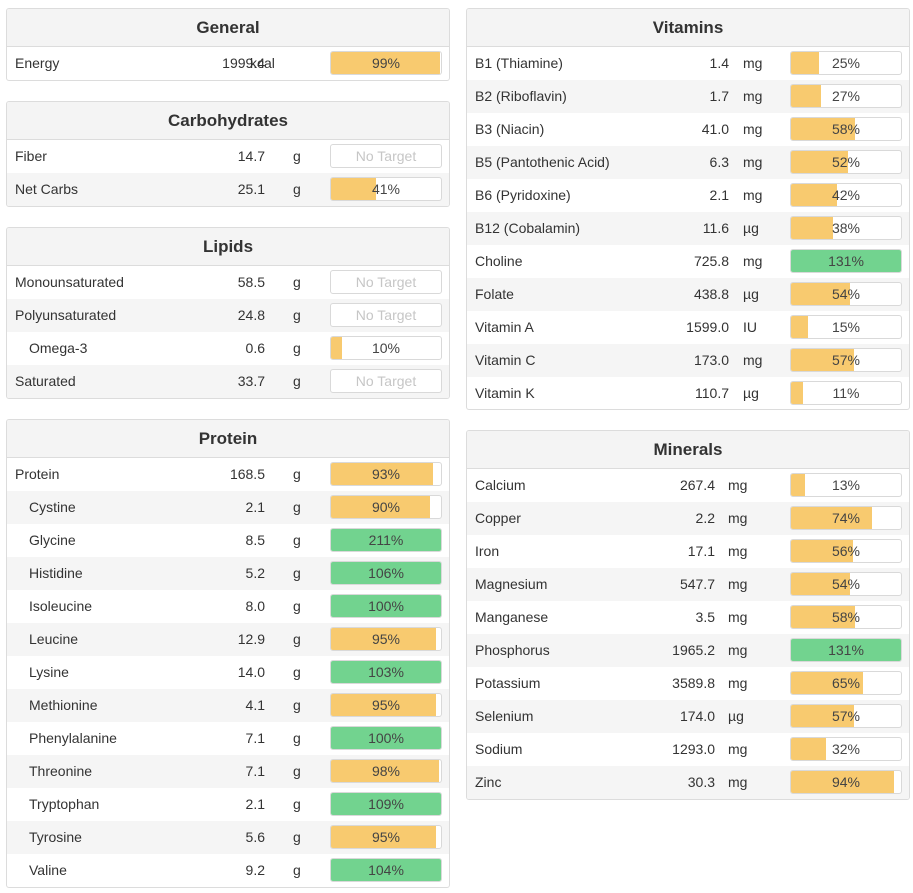 The image size is (913, 893). What do you see at coordinates (523, 195) in the screenshot?
I see `nutrient-name: B6 (Pyridoxine)` at bounding box center [523, 195].